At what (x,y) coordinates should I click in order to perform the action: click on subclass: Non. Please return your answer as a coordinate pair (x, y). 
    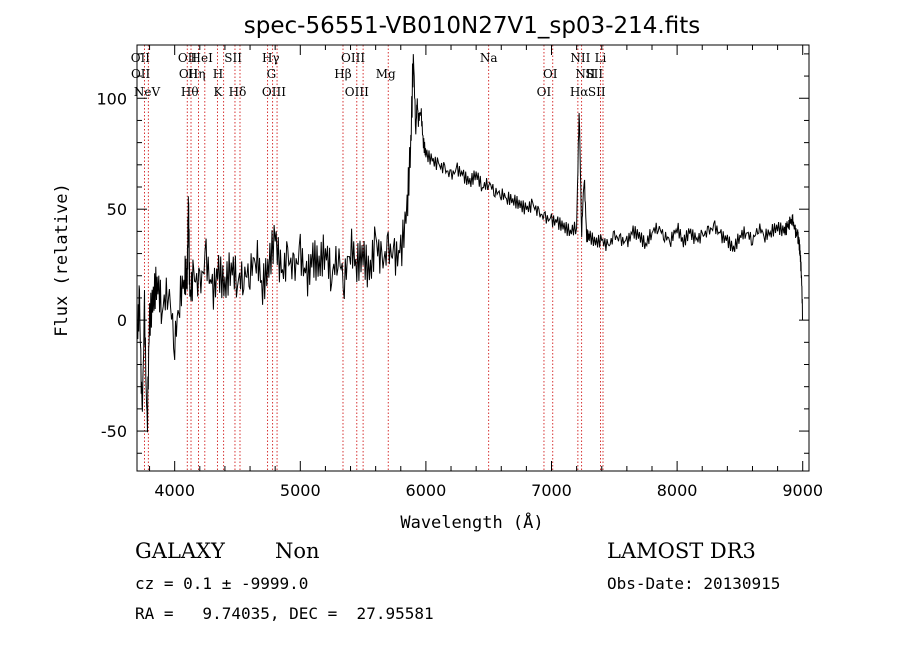
    Looking at the image, I should click on (297, 551).